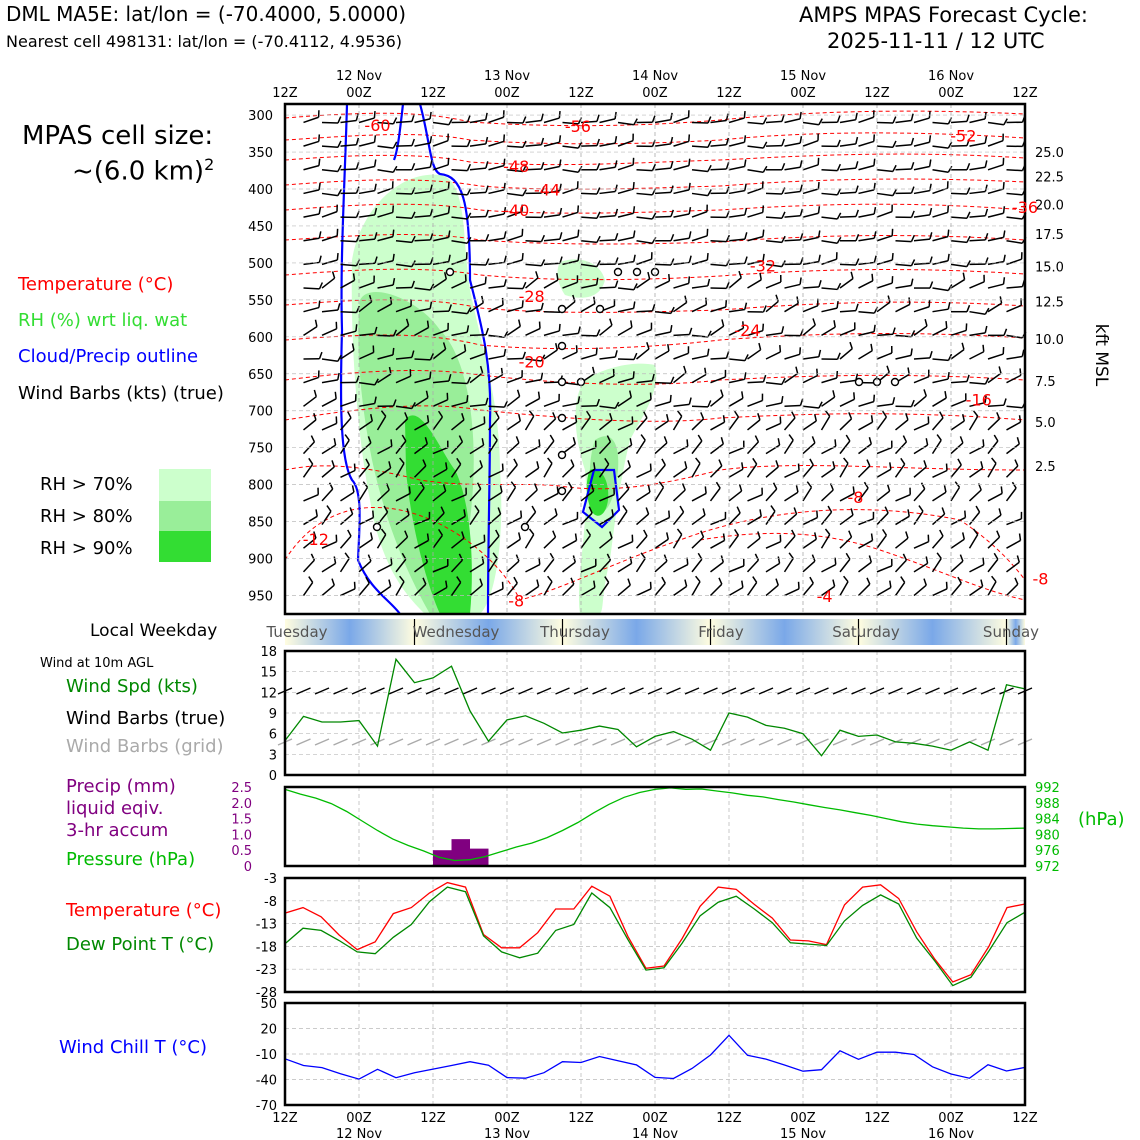 Image resolution: width=1140 pixels, height=1140 pixels. What do you see at coordinates (1025, 93) in the screenshot?
I see `top-hour-tick: 12Z` at bounding box center [1025, 93].